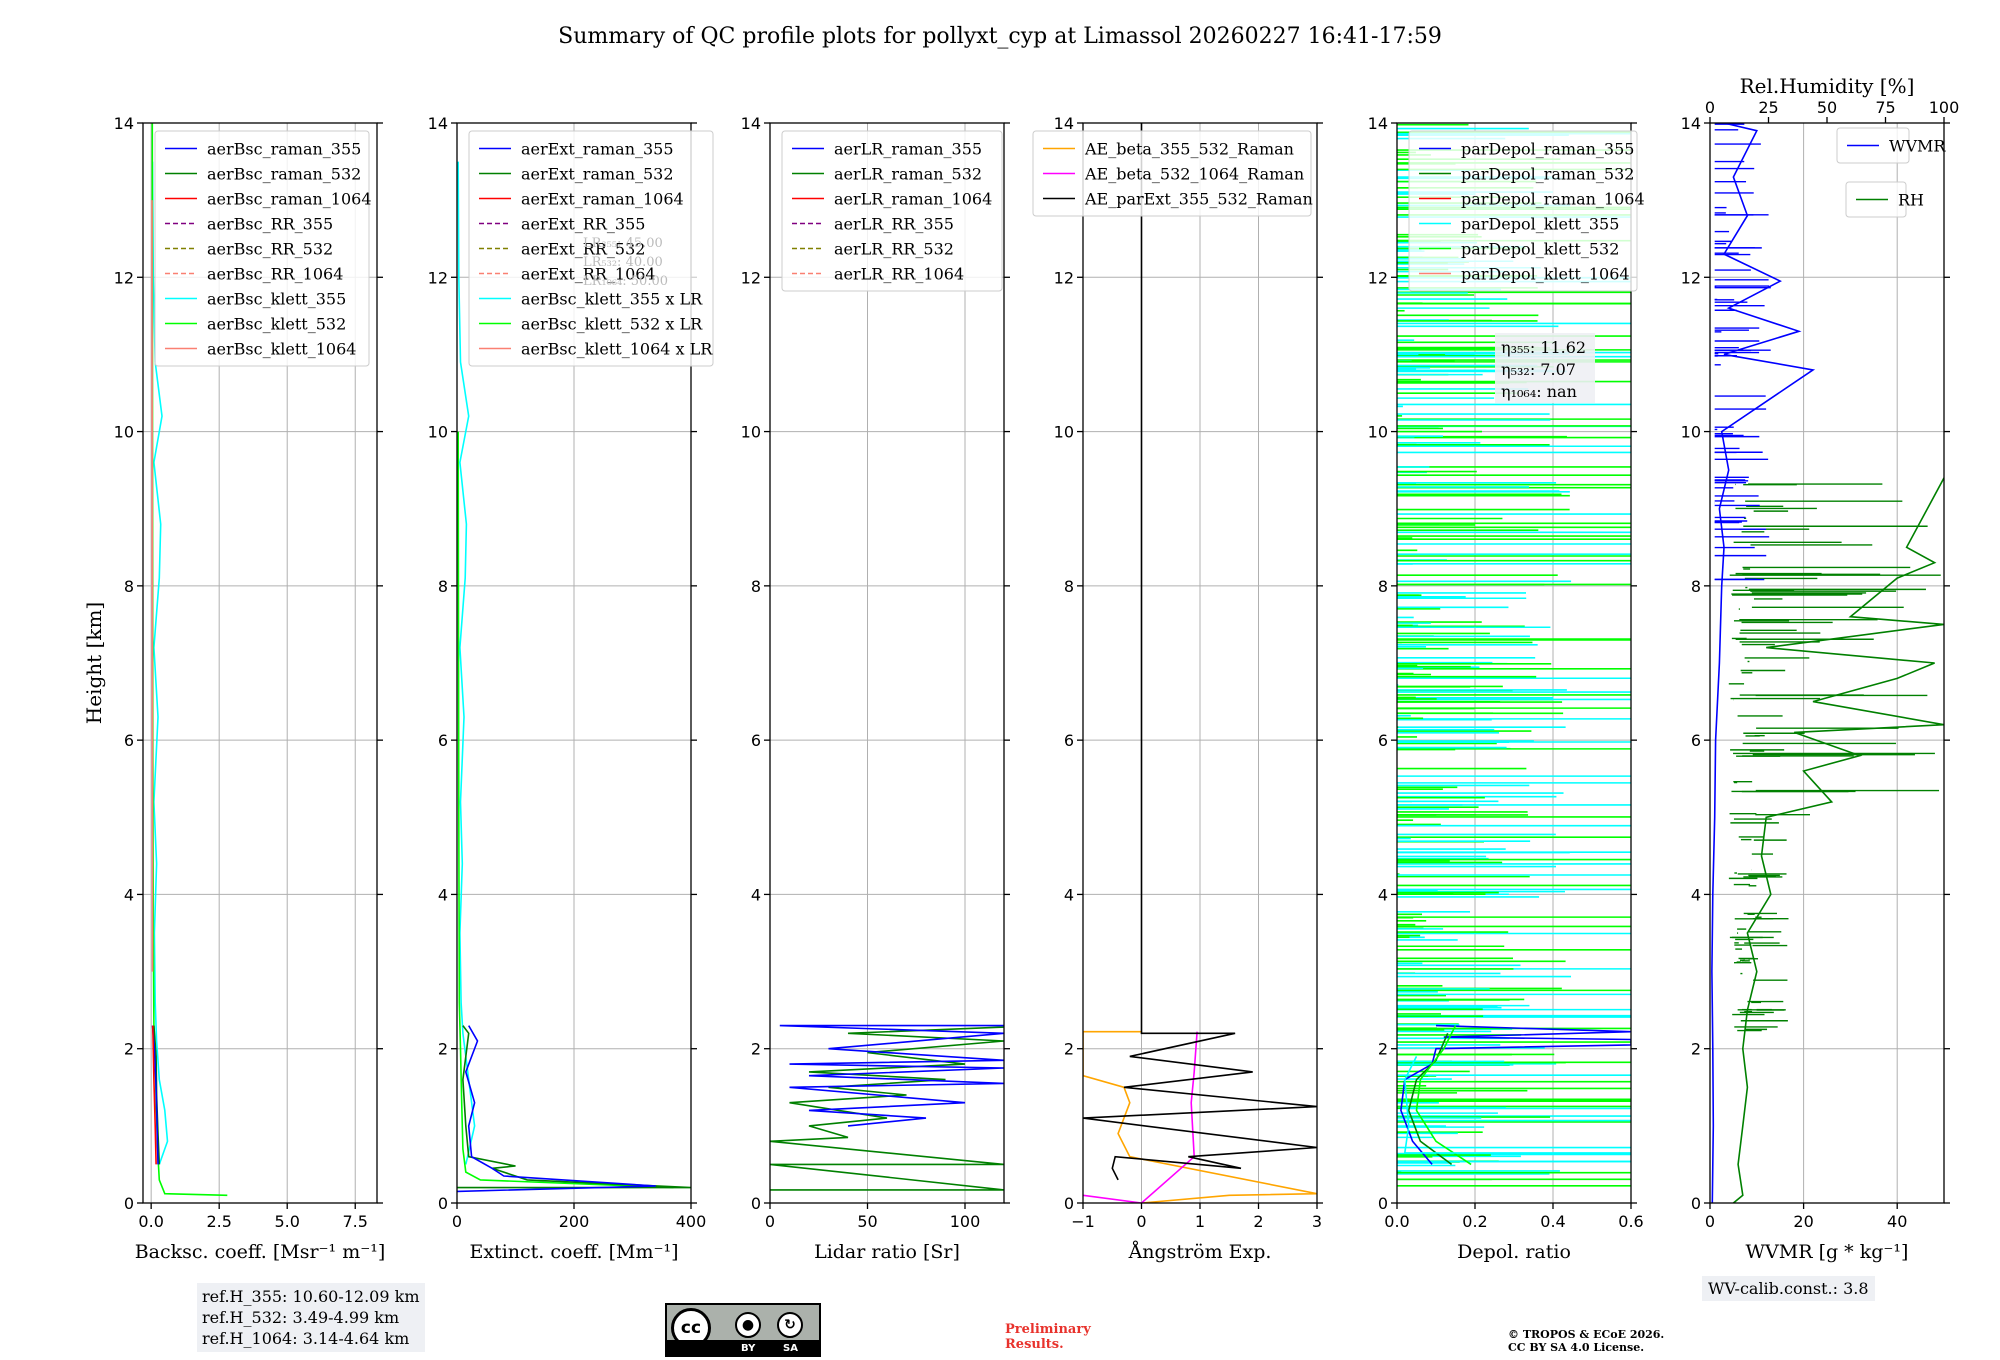  Describe the element at coordinates (284, 149) in the screenshot. I see `legend-entry-aerbsc-raman-355: aerBsc_raman_355` at that location.